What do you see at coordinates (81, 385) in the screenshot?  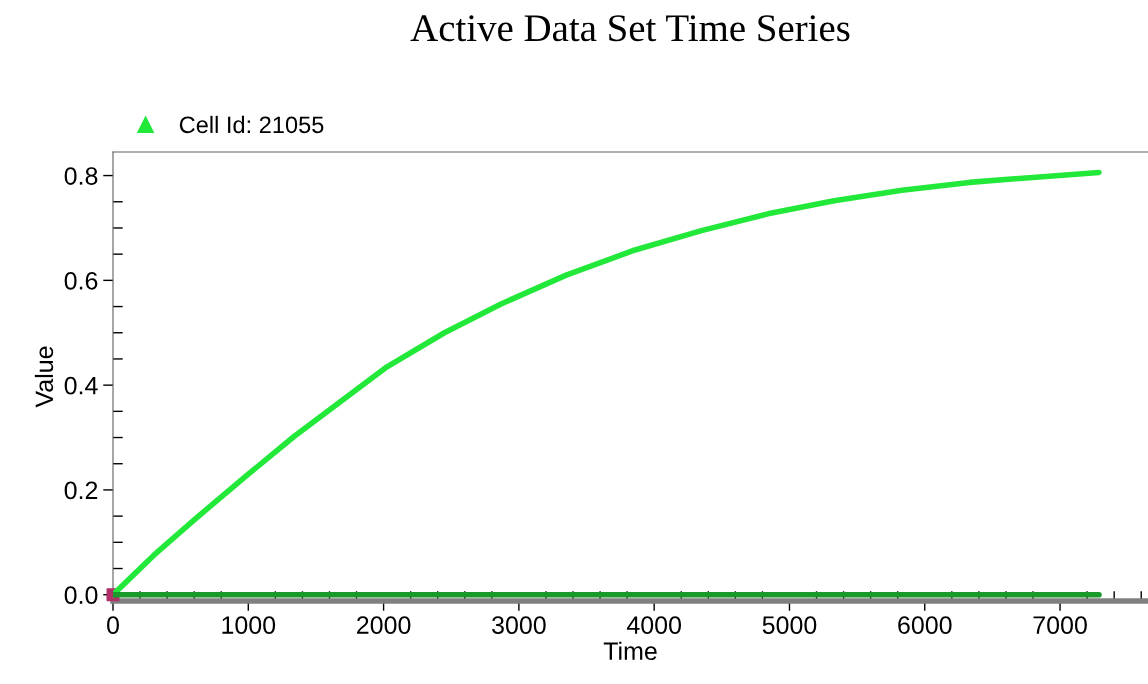 I see `y-tick-label: 0.4` at bounding box center [81, 385].